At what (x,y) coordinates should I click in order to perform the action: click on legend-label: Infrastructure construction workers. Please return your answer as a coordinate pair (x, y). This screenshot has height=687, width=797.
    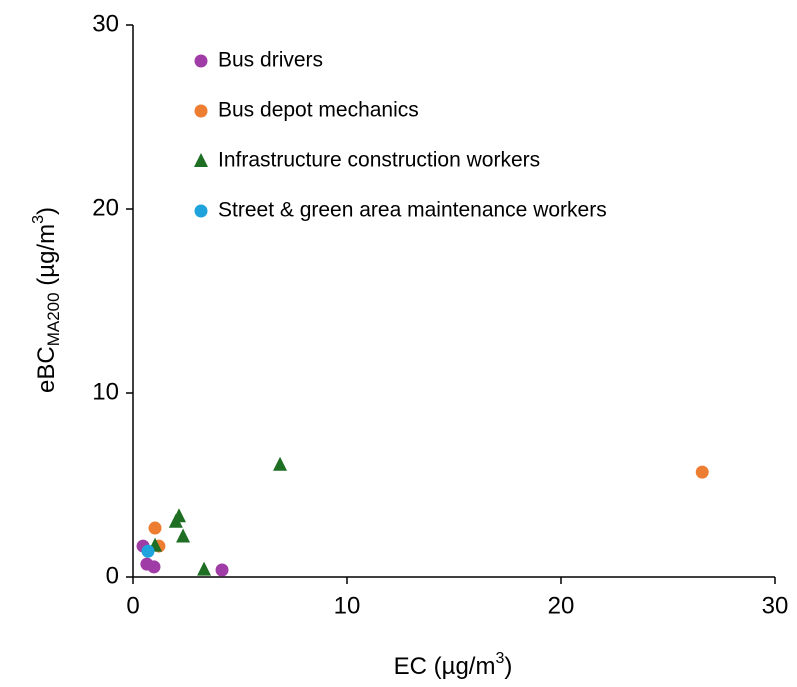
    Looking at the image, I should click on (379, 160).